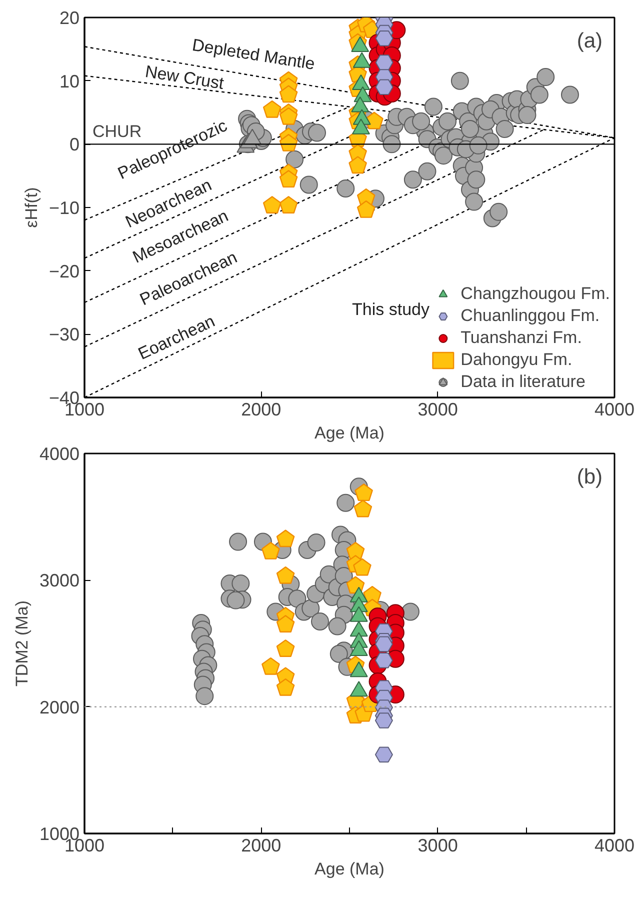 The image size is (639, 903). What do you see at coordinates (391, 309) in the screenshot?
I see `annotation: This study` at bounding box center [391, 309].